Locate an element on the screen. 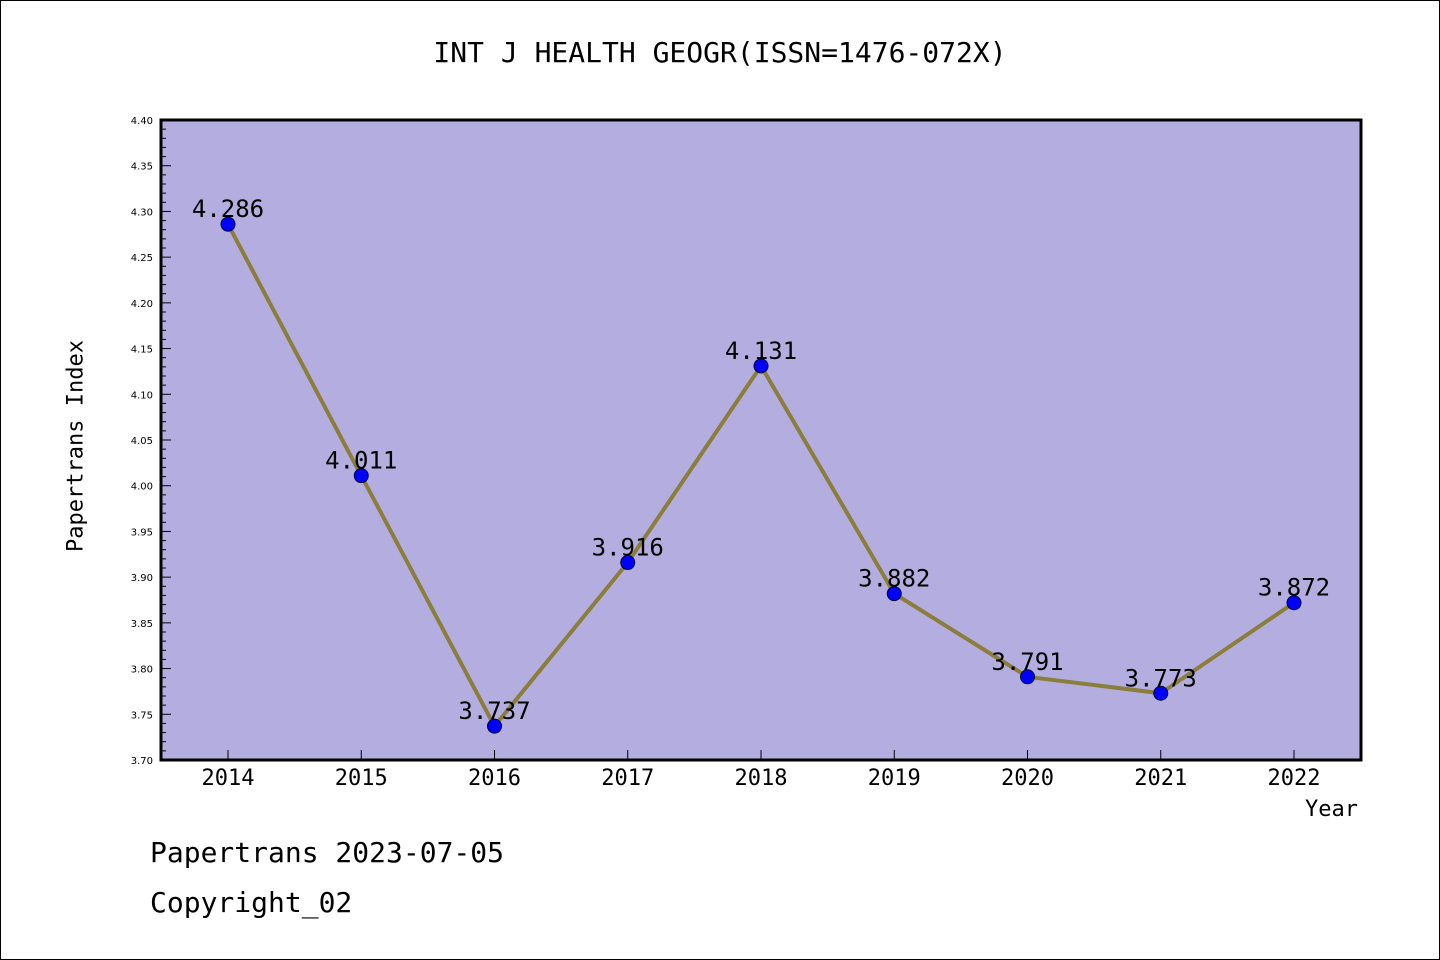  footer-copyright: Copyright_02 is located at coordinates (251, 902).